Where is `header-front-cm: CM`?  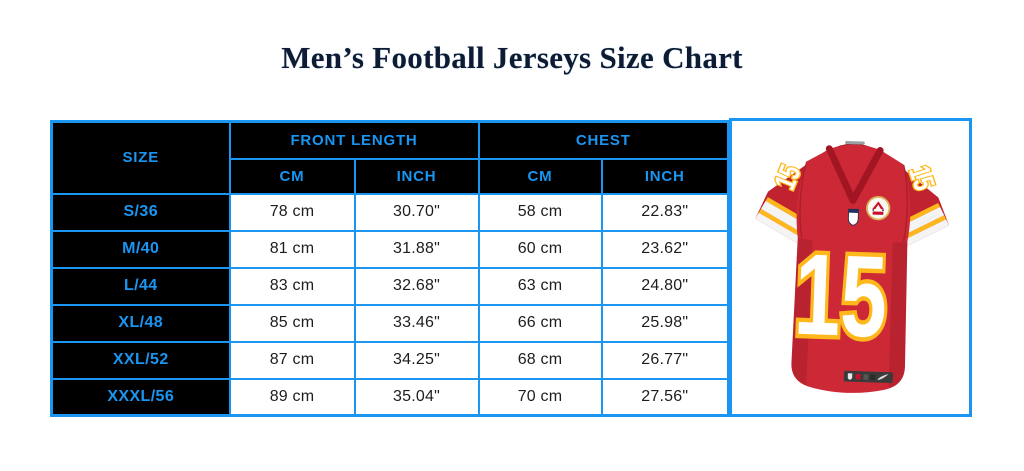
header-front-cm: CM is located at coordinates (292, 176).